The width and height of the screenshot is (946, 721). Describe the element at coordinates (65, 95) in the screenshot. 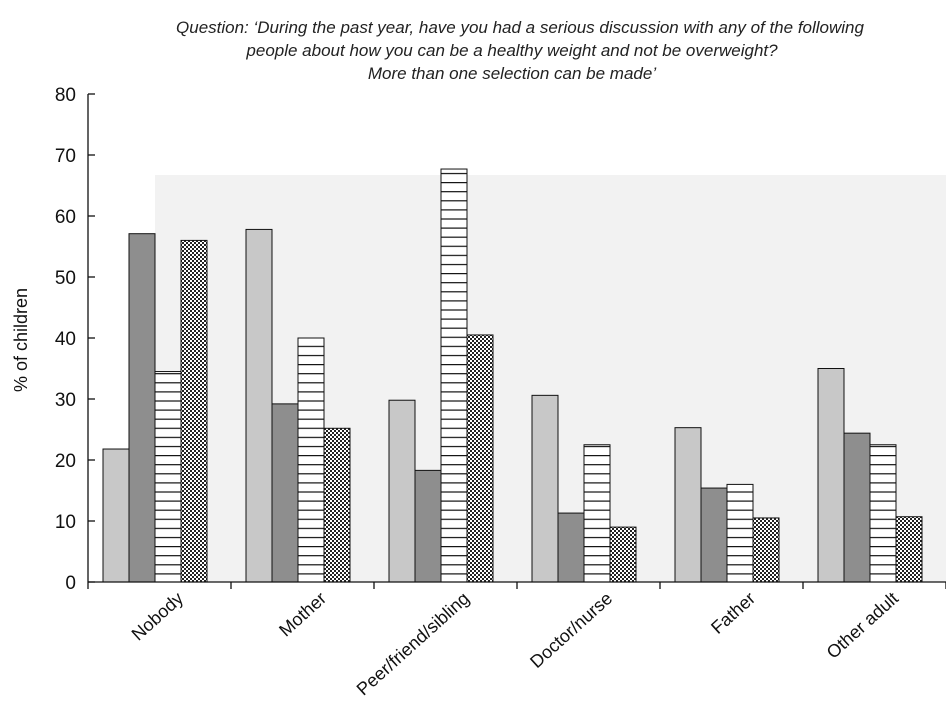

I see `y-tick-label: 80` at that location.